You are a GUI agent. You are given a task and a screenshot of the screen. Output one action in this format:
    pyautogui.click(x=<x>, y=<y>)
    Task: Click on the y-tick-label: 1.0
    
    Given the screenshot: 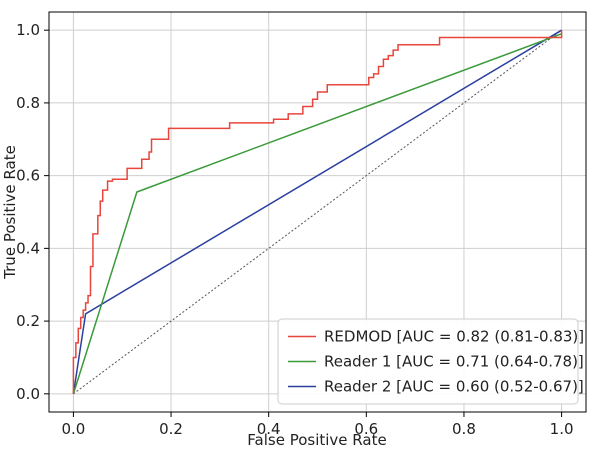 What is the action you would take?
    pyautogui.click(x=28, y=30)
    